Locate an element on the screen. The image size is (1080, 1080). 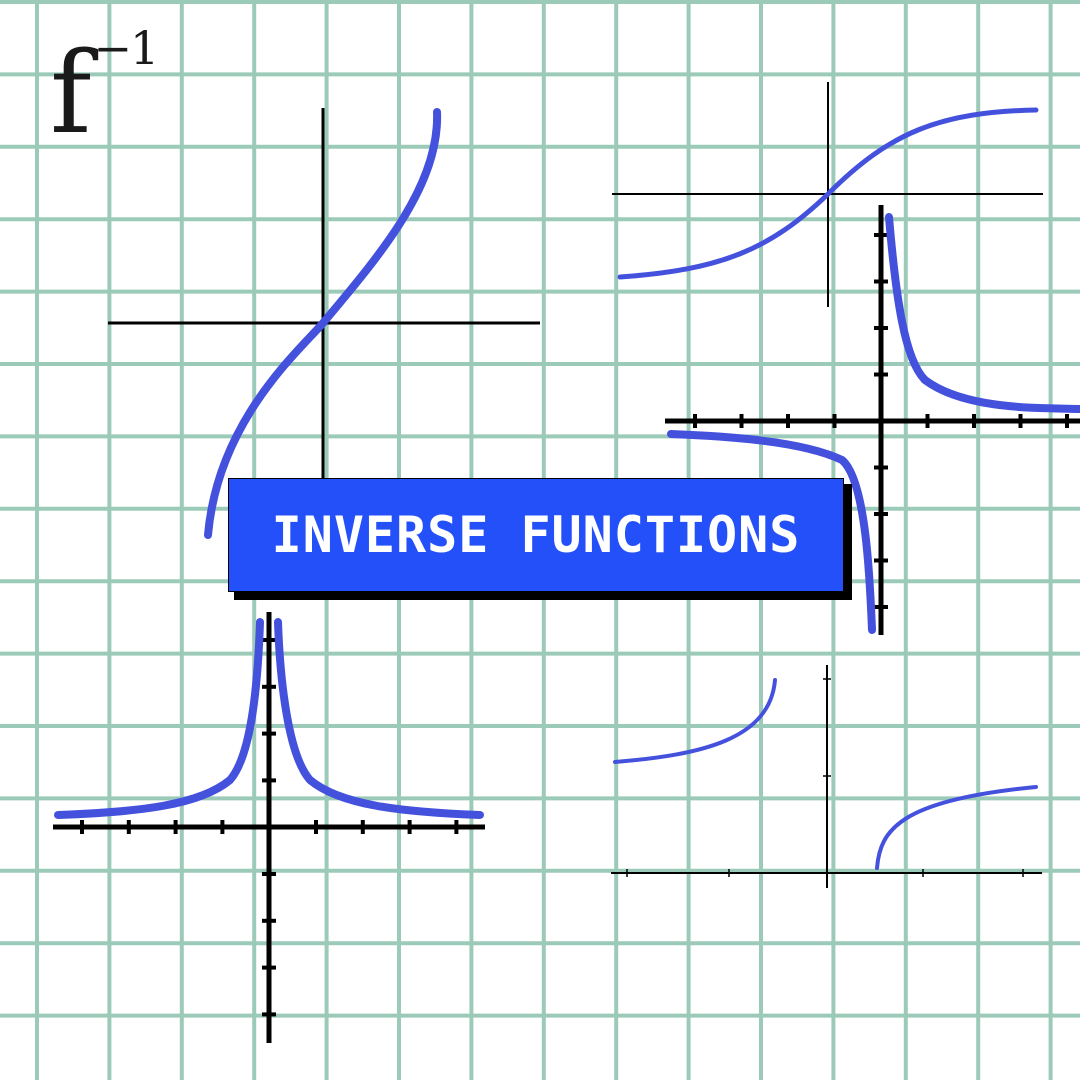
formula-base: f is located at coordinates (70, 94).